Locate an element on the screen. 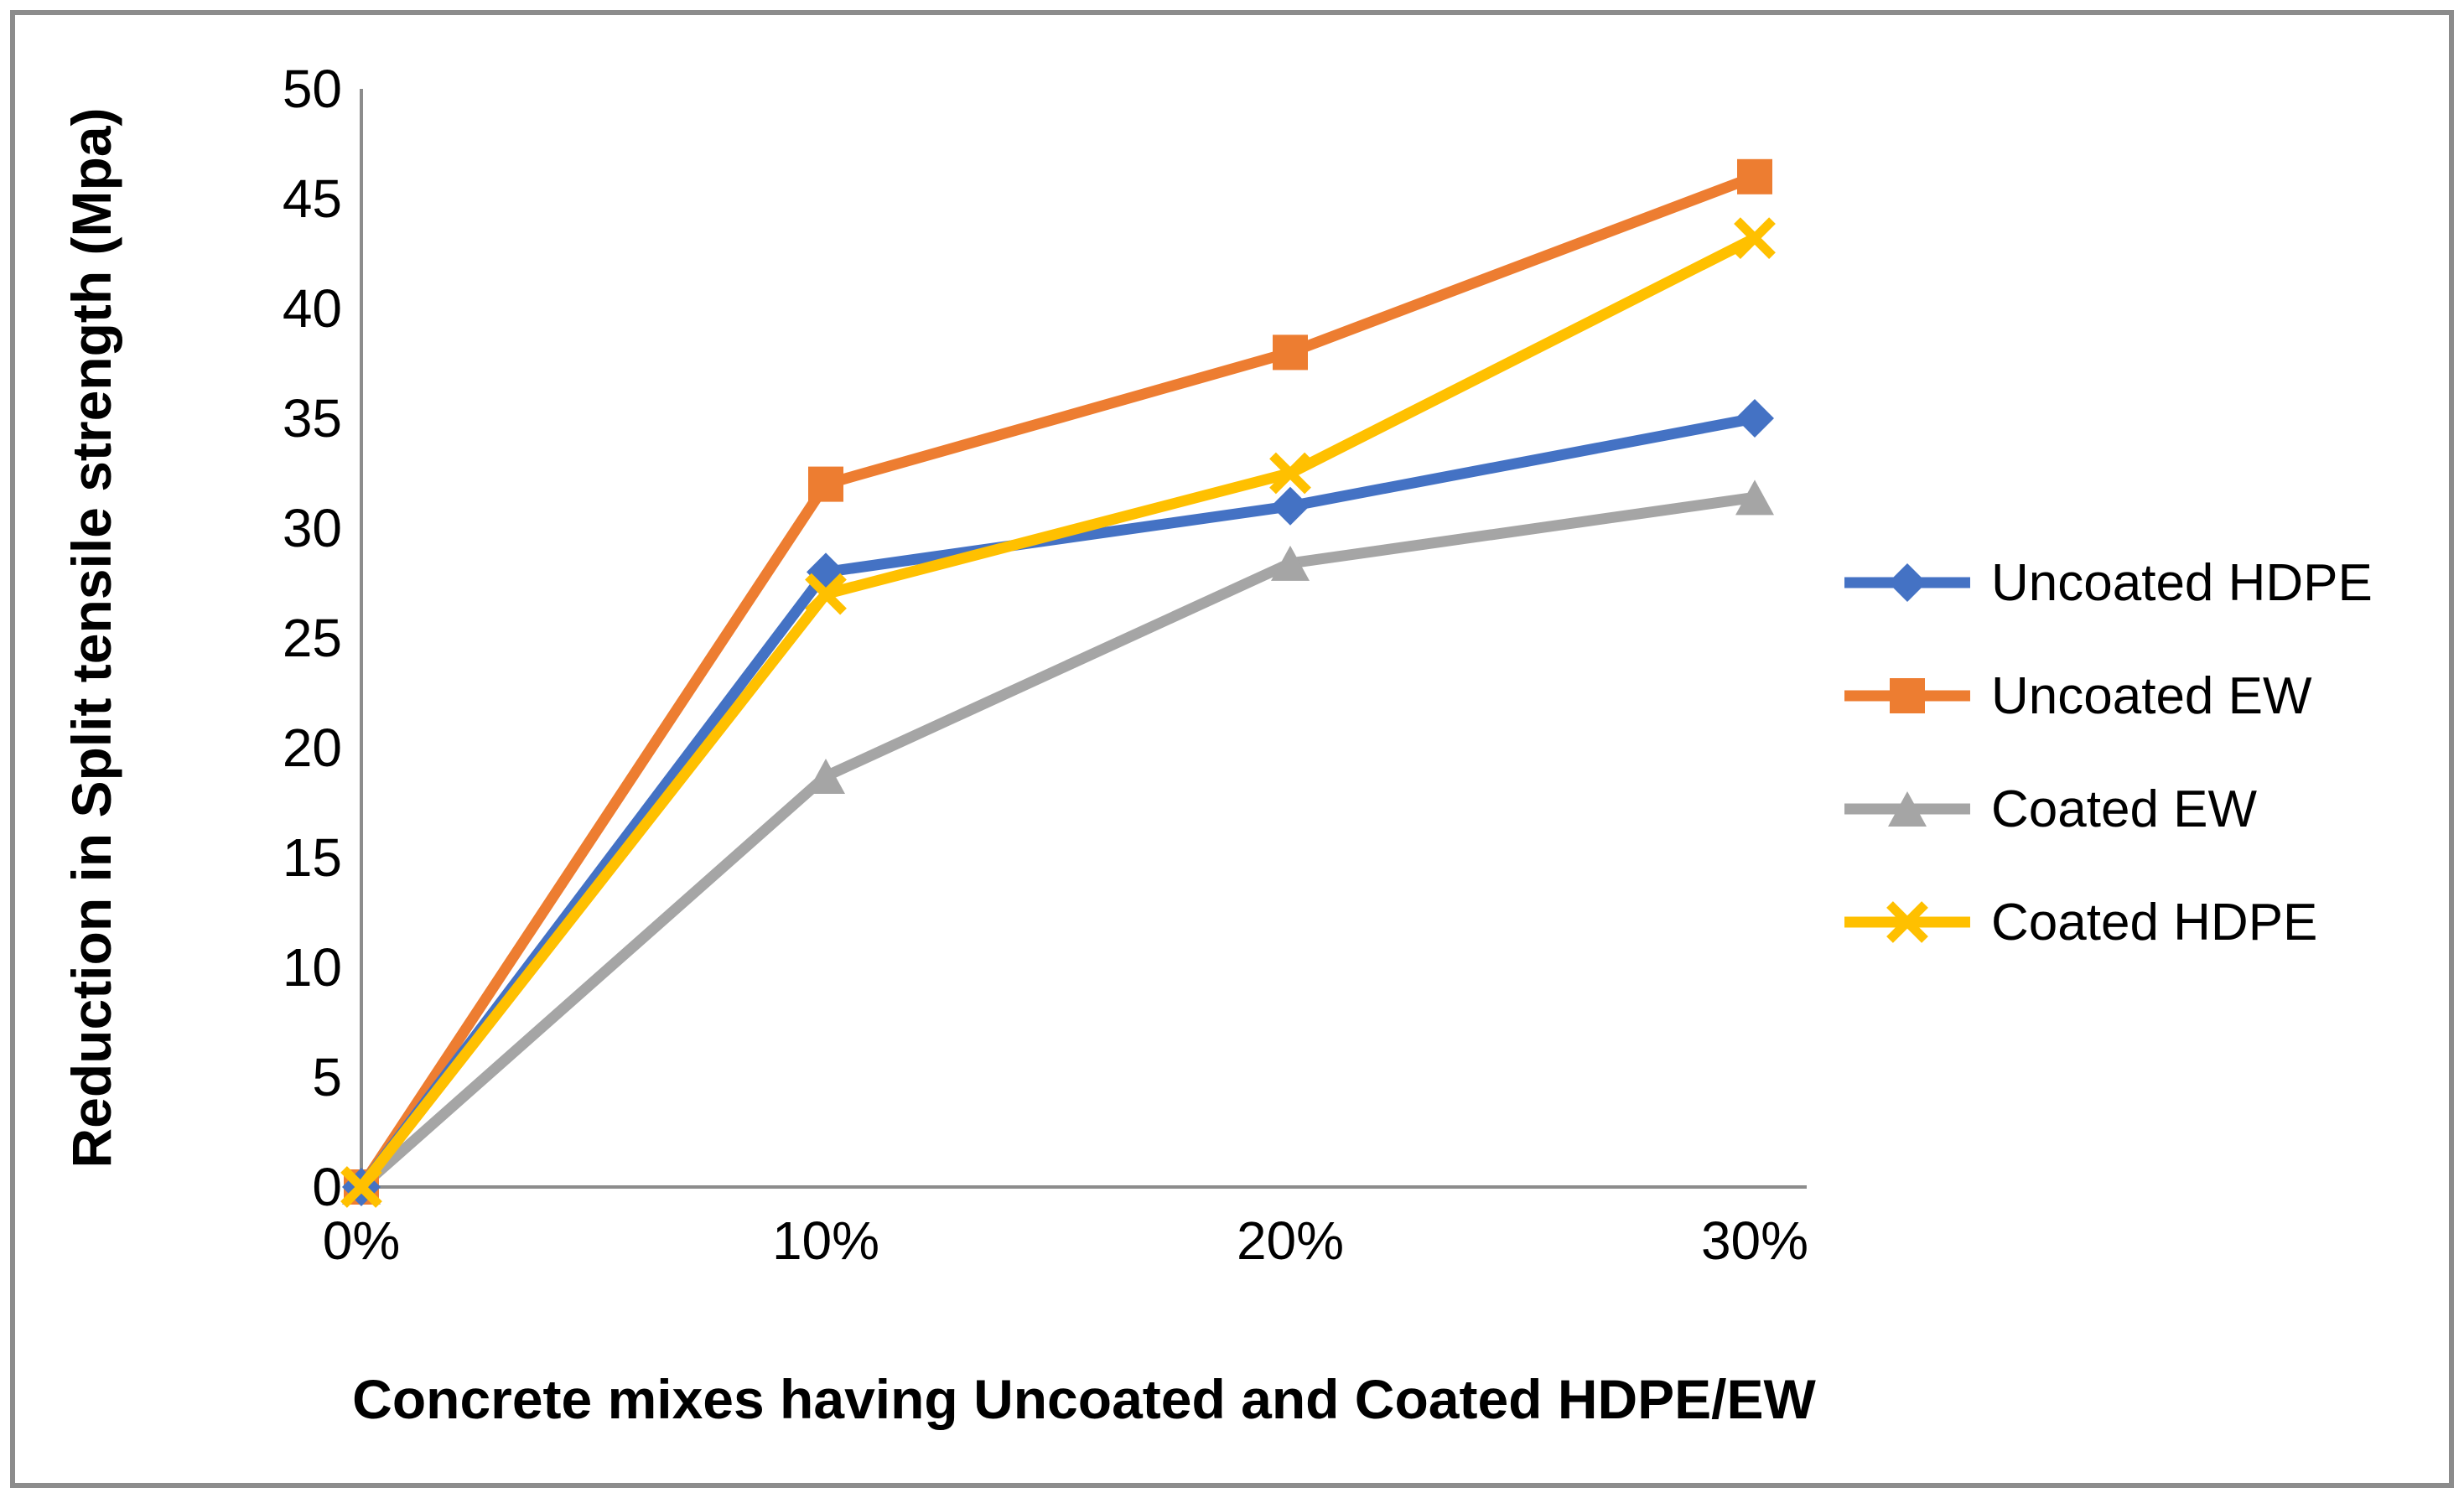 The height and width of the screenshot is (1498, 2464). y-tick-label-40: 40 is located at coordinates (312, 308).